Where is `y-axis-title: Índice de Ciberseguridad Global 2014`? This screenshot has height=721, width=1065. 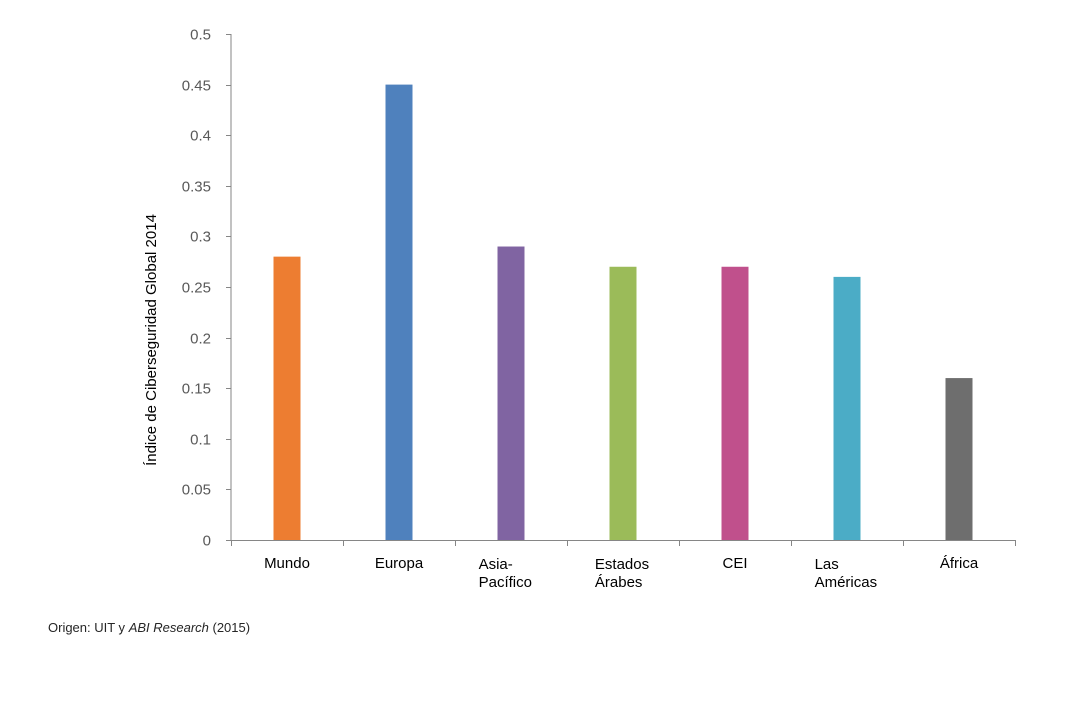
y-axis-title: Índice de Ciberseguridad Global 2014 is located at coordinates (151, 340).